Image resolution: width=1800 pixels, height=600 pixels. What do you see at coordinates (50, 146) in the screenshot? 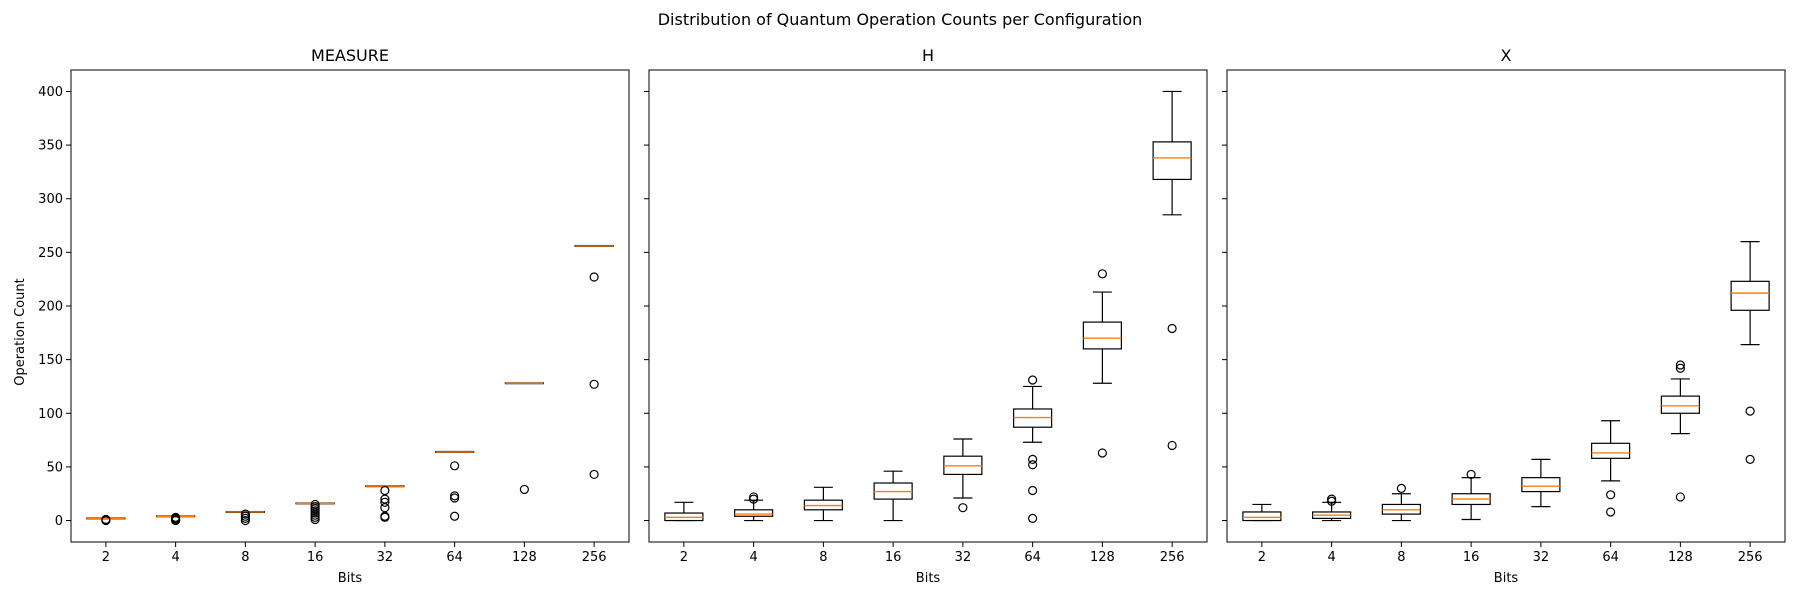
I see `y-tick-label: 350` at bounding box center [50, 146].